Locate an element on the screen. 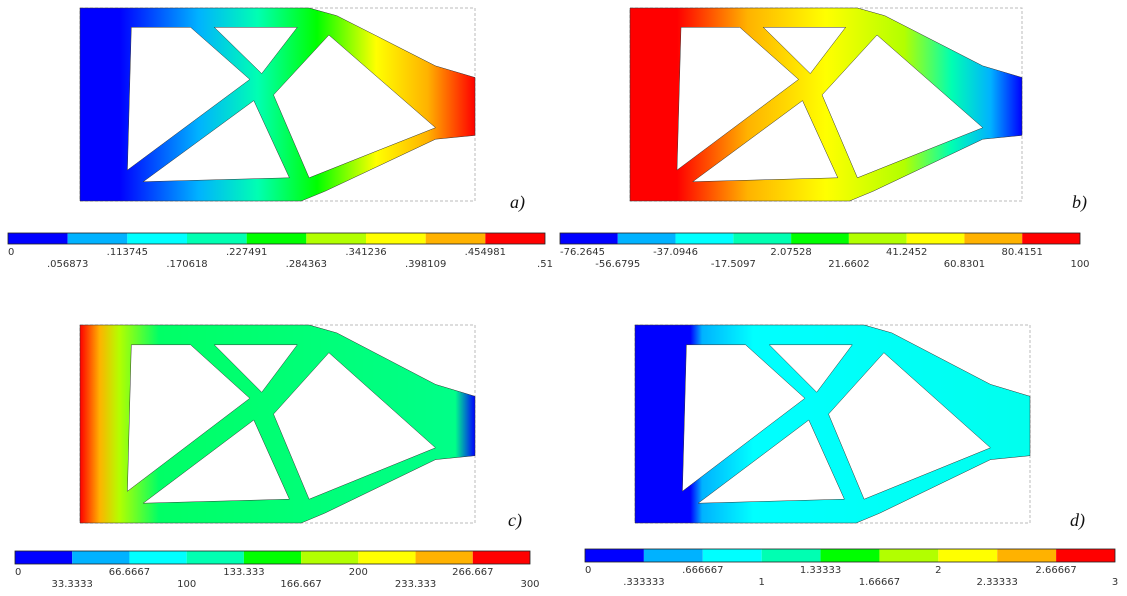  panel-label: c) is located at coordinates (515, 520).